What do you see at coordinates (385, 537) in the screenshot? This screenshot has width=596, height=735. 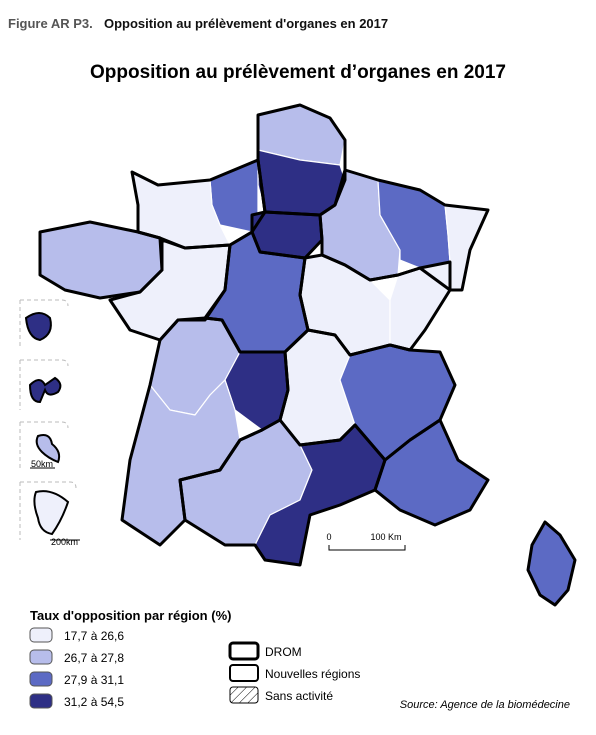 I see `scale-label: 100 Km` at bounding box center [385, 537].